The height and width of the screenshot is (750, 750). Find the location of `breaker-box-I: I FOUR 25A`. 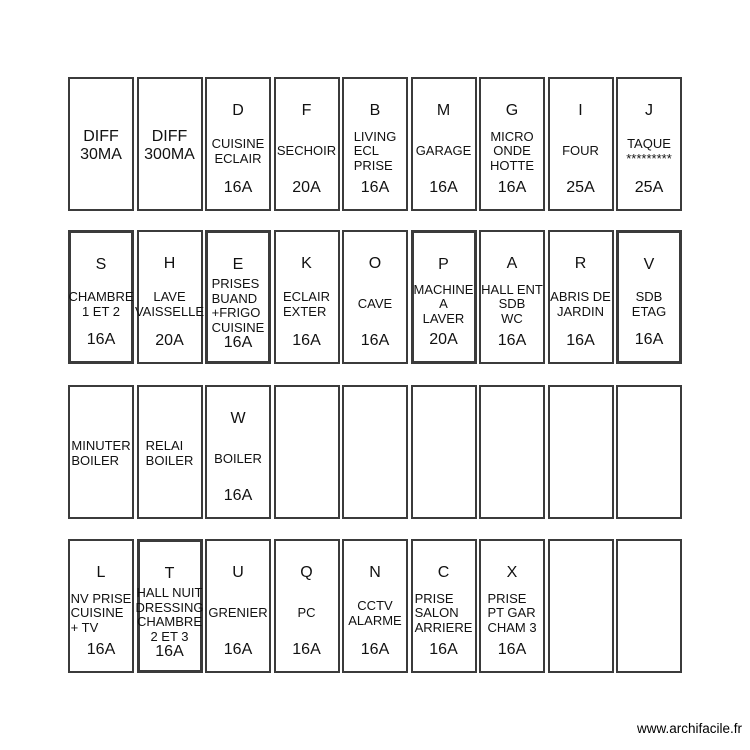

breaker-box-I: I FOUR 25A is located at coordinates (580, 144).